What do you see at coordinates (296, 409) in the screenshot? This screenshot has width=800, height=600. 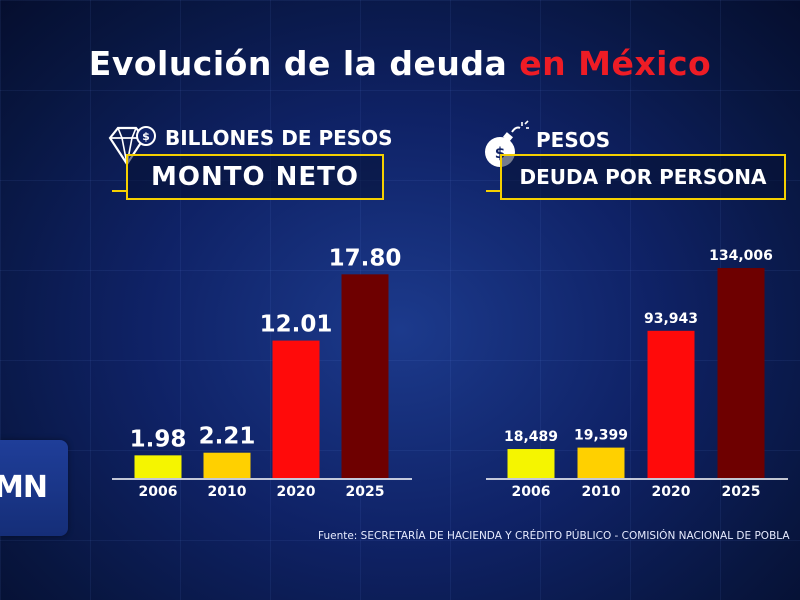 I see `left-bar-2020` at bounding box center [296, 409].